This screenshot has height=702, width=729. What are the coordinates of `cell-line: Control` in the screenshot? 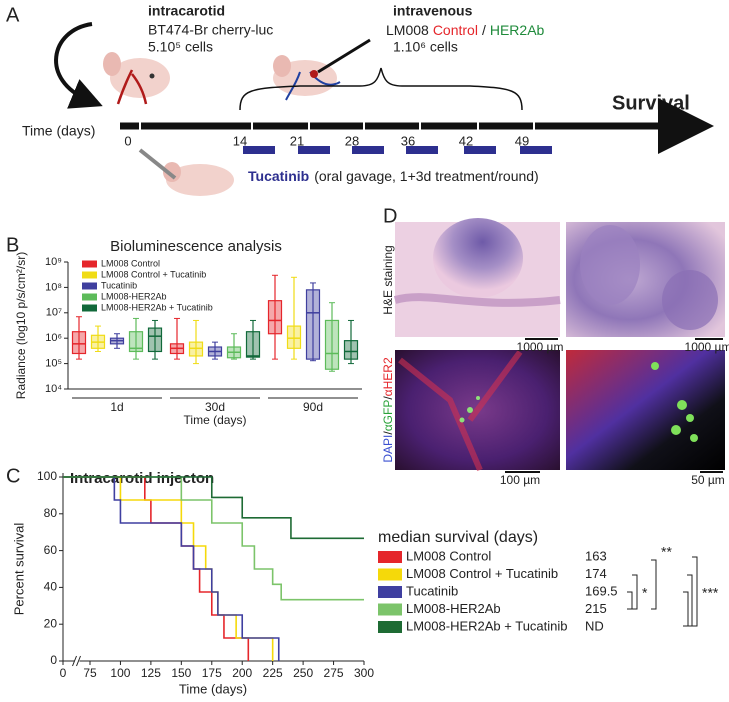 It's located at (455, 30).